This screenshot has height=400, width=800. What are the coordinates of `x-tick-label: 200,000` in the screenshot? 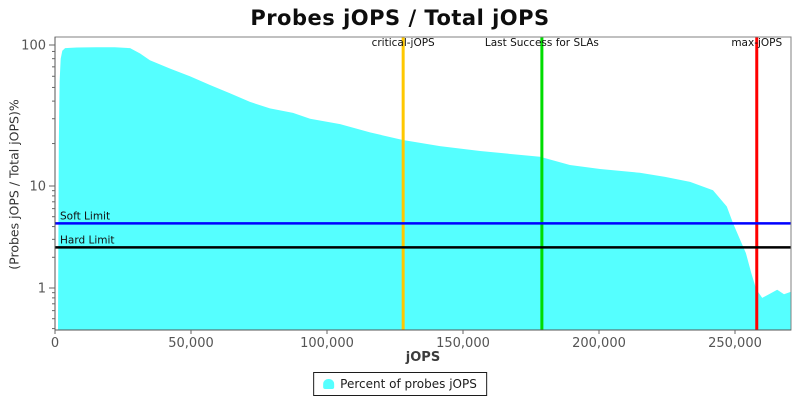 It's located at (599, 343).